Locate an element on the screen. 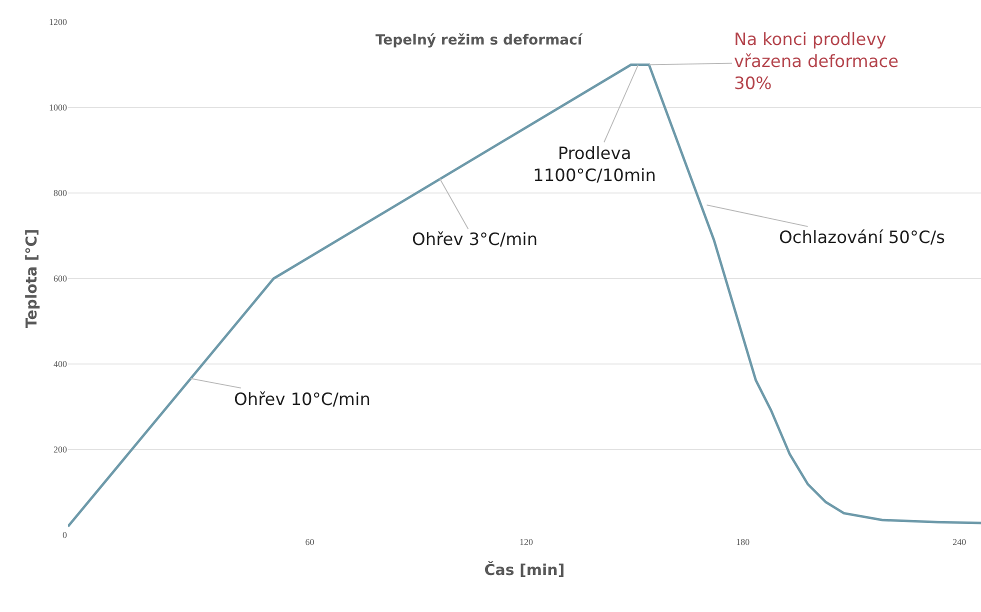 This screenshot has width=981, height=612. x-tick-label: 120 is located at coordinates (527, 542).